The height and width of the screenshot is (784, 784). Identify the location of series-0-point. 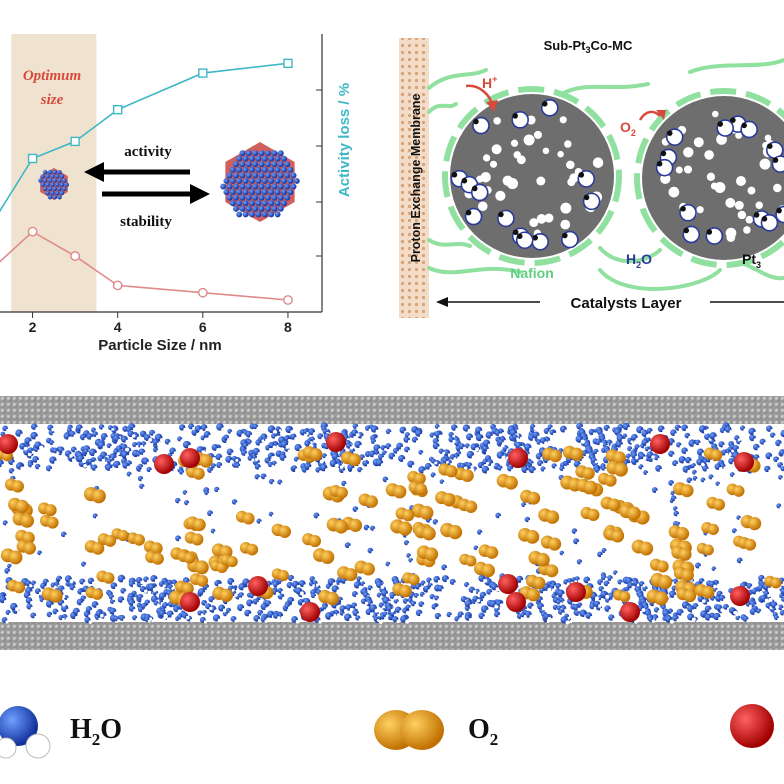
(75, 141).